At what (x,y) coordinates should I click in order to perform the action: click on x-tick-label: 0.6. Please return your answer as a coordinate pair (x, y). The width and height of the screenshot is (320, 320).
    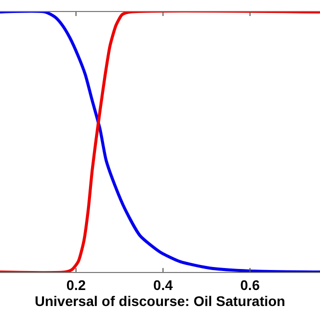
    Looking at the image, I should click on (250, 284).